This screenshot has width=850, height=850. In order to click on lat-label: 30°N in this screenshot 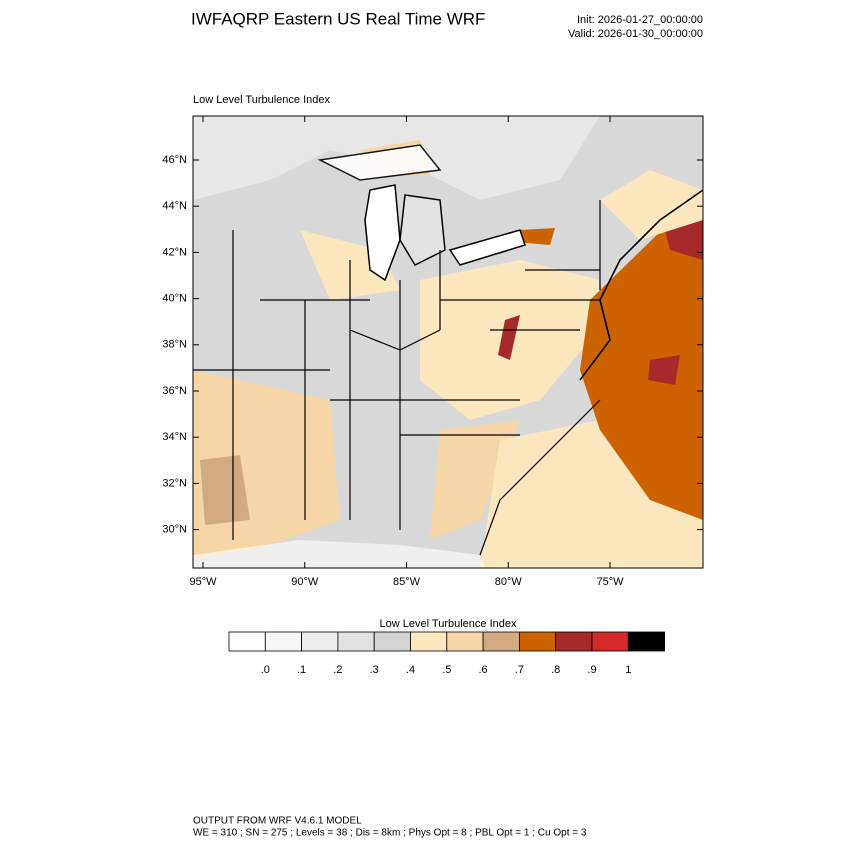, I will do `click(174, 530)`.